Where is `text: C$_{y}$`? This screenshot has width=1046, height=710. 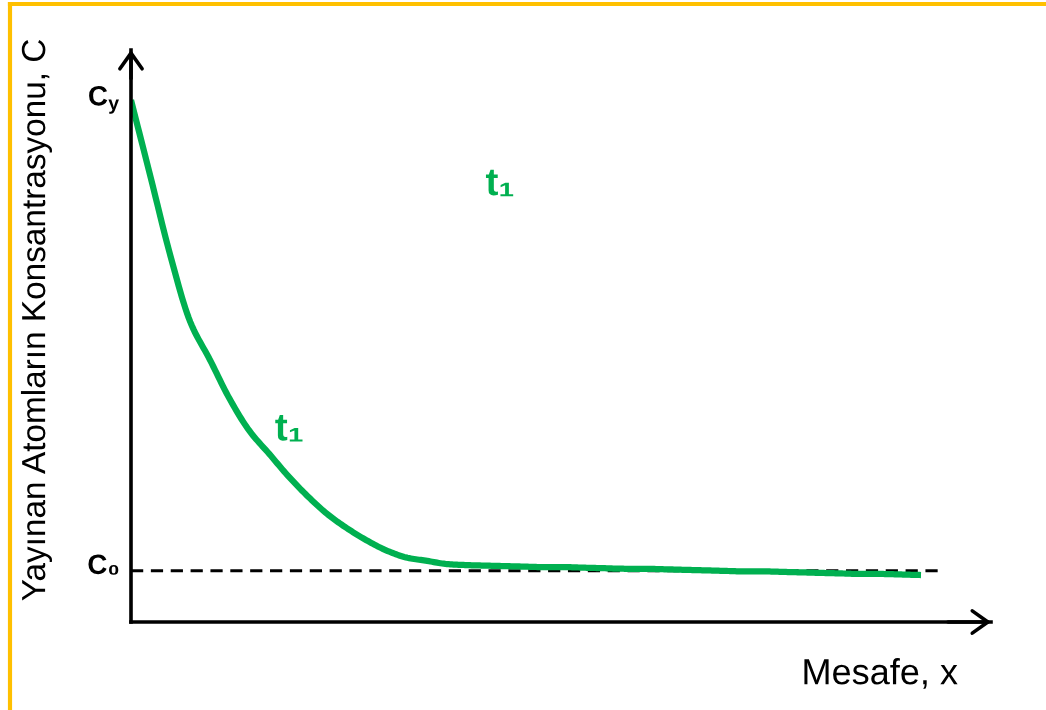
text: C$_{y}$ is located at coordinates (104, 99).